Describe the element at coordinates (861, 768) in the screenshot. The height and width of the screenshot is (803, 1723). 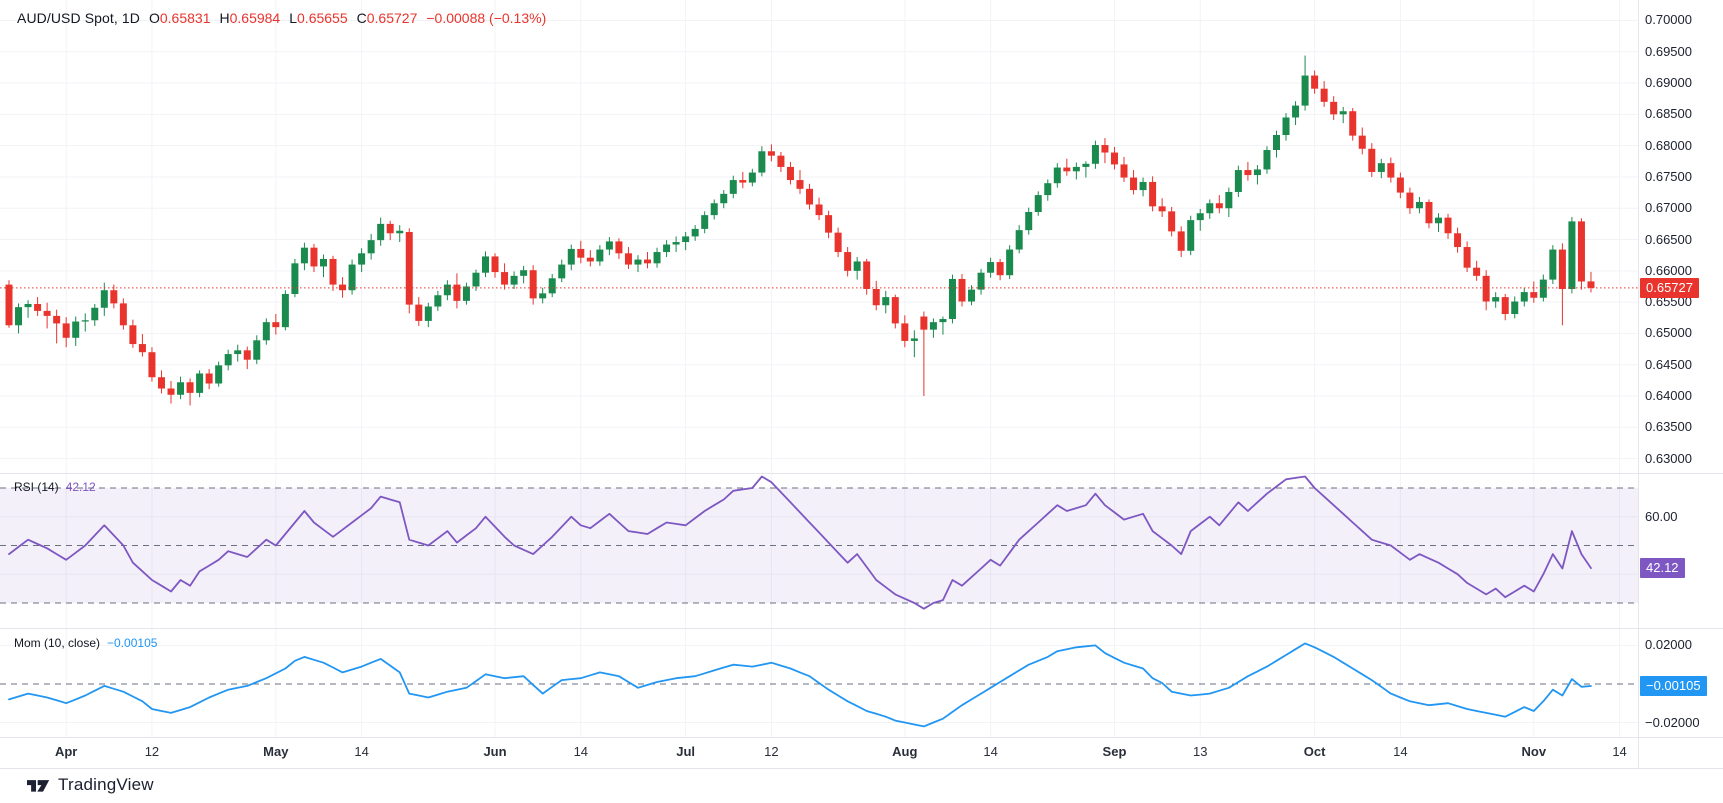
I see `footer-separator` at that location.